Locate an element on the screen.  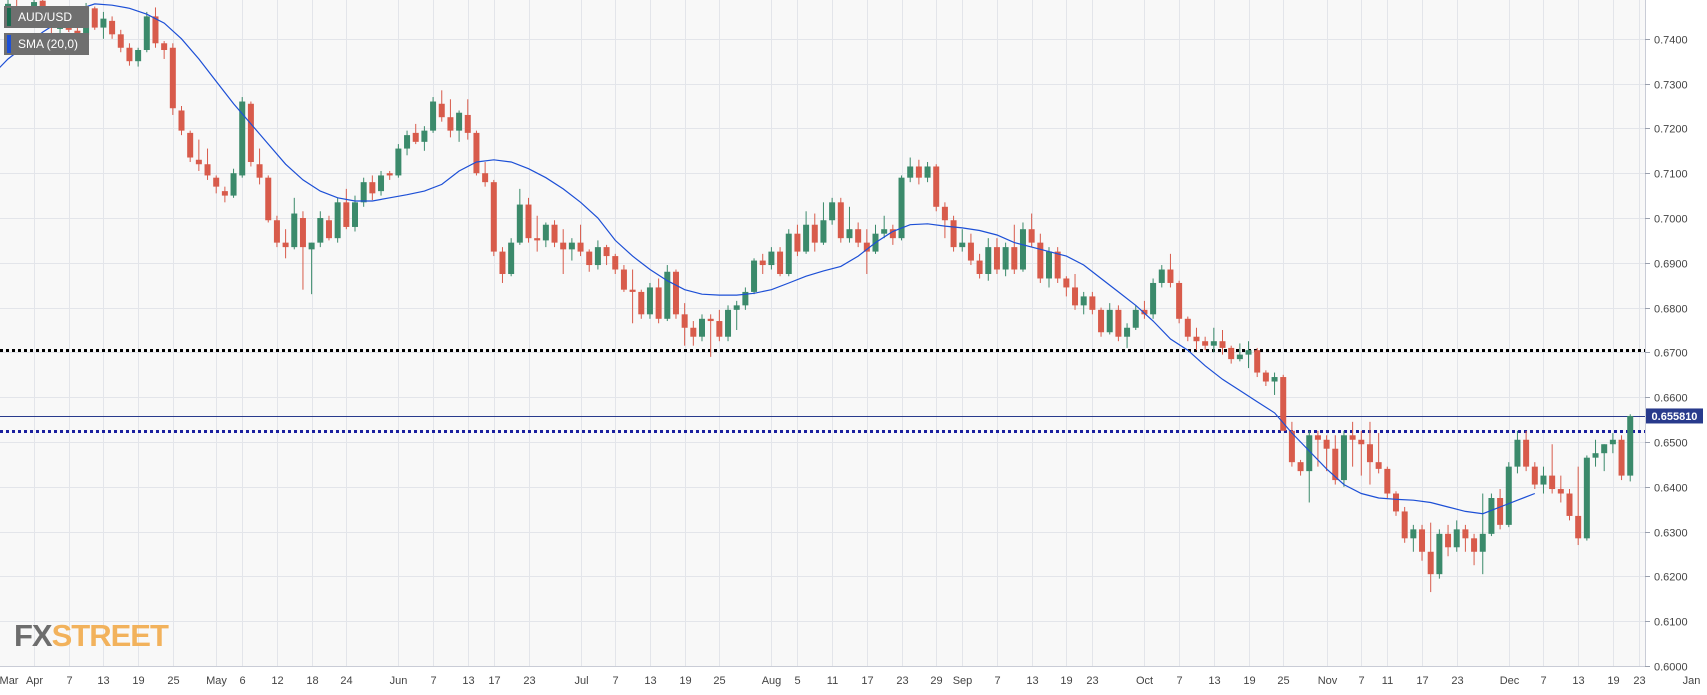
y-tick-label: 0.6300 is located at coordinates (1671, 534).